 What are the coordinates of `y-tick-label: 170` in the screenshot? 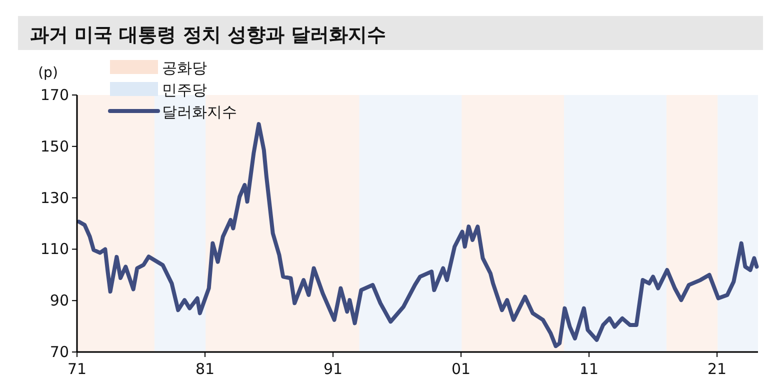 It's located at (54, 95).